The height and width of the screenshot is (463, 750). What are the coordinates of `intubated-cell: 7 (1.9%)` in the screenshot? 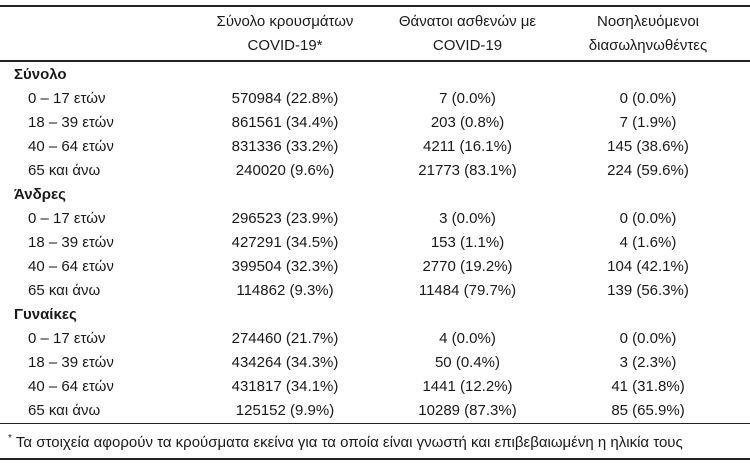 It's located at (648, 122).